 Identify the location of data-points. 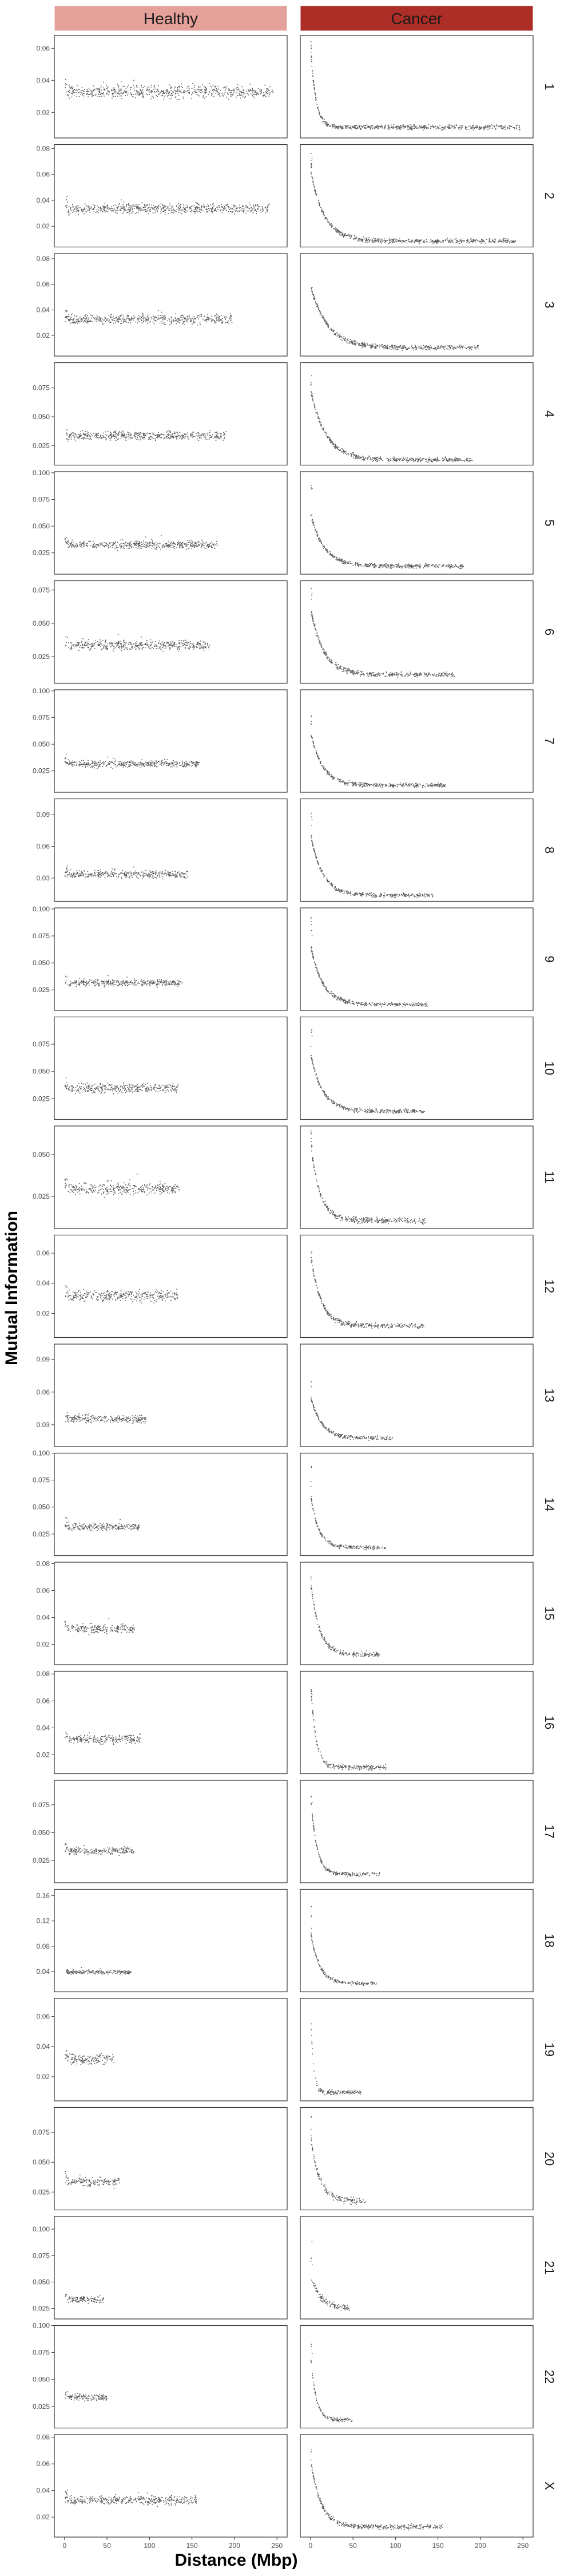
(395, 319).